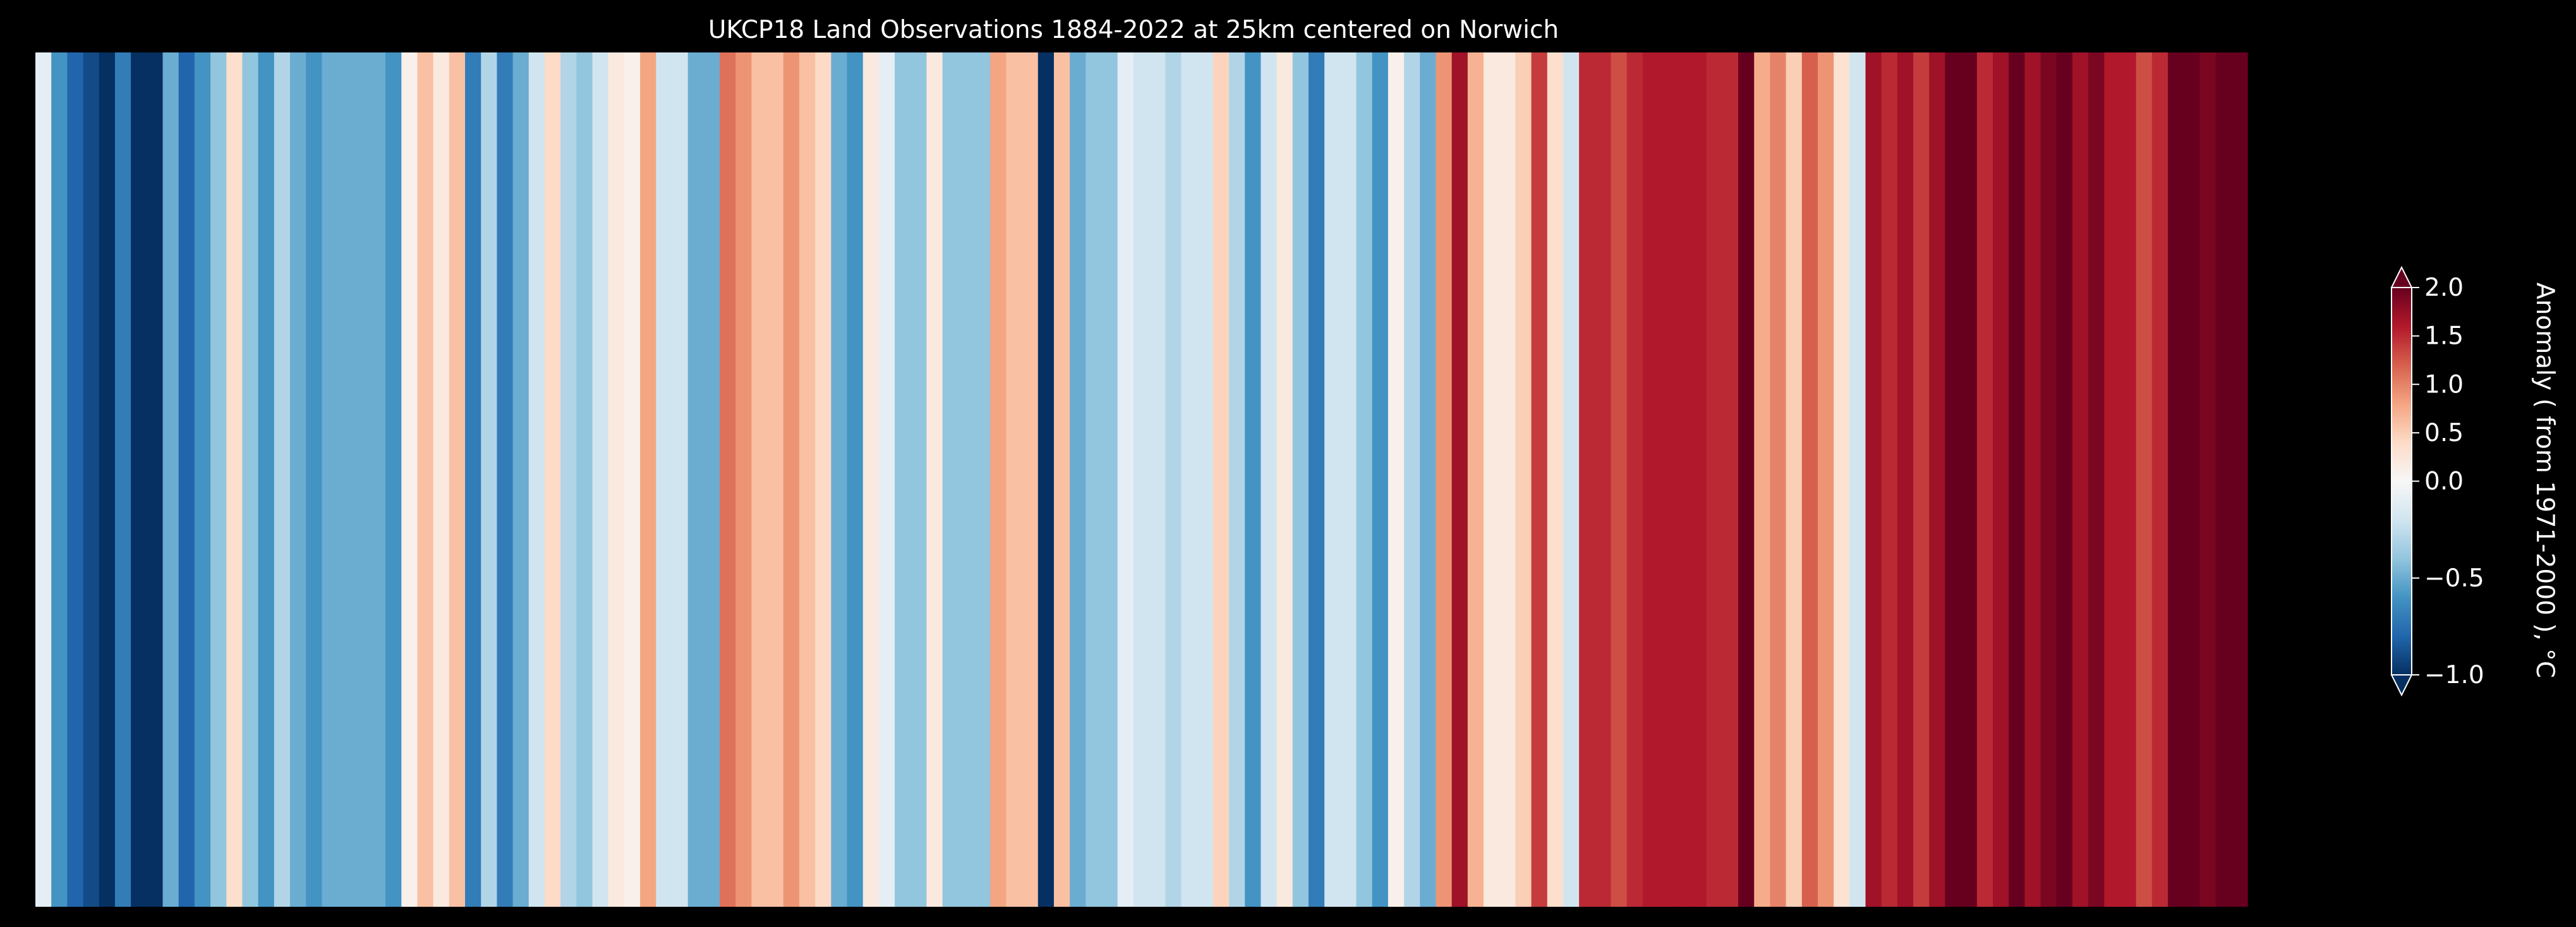 The width and height of the screenshot is (2576, 927). What do you see at coordinates (2545, 480) in the screenshot?
I see `colorbar-label: Anomaly ( from 1971-2000 ), °C` at bounding box center [2545, 480].